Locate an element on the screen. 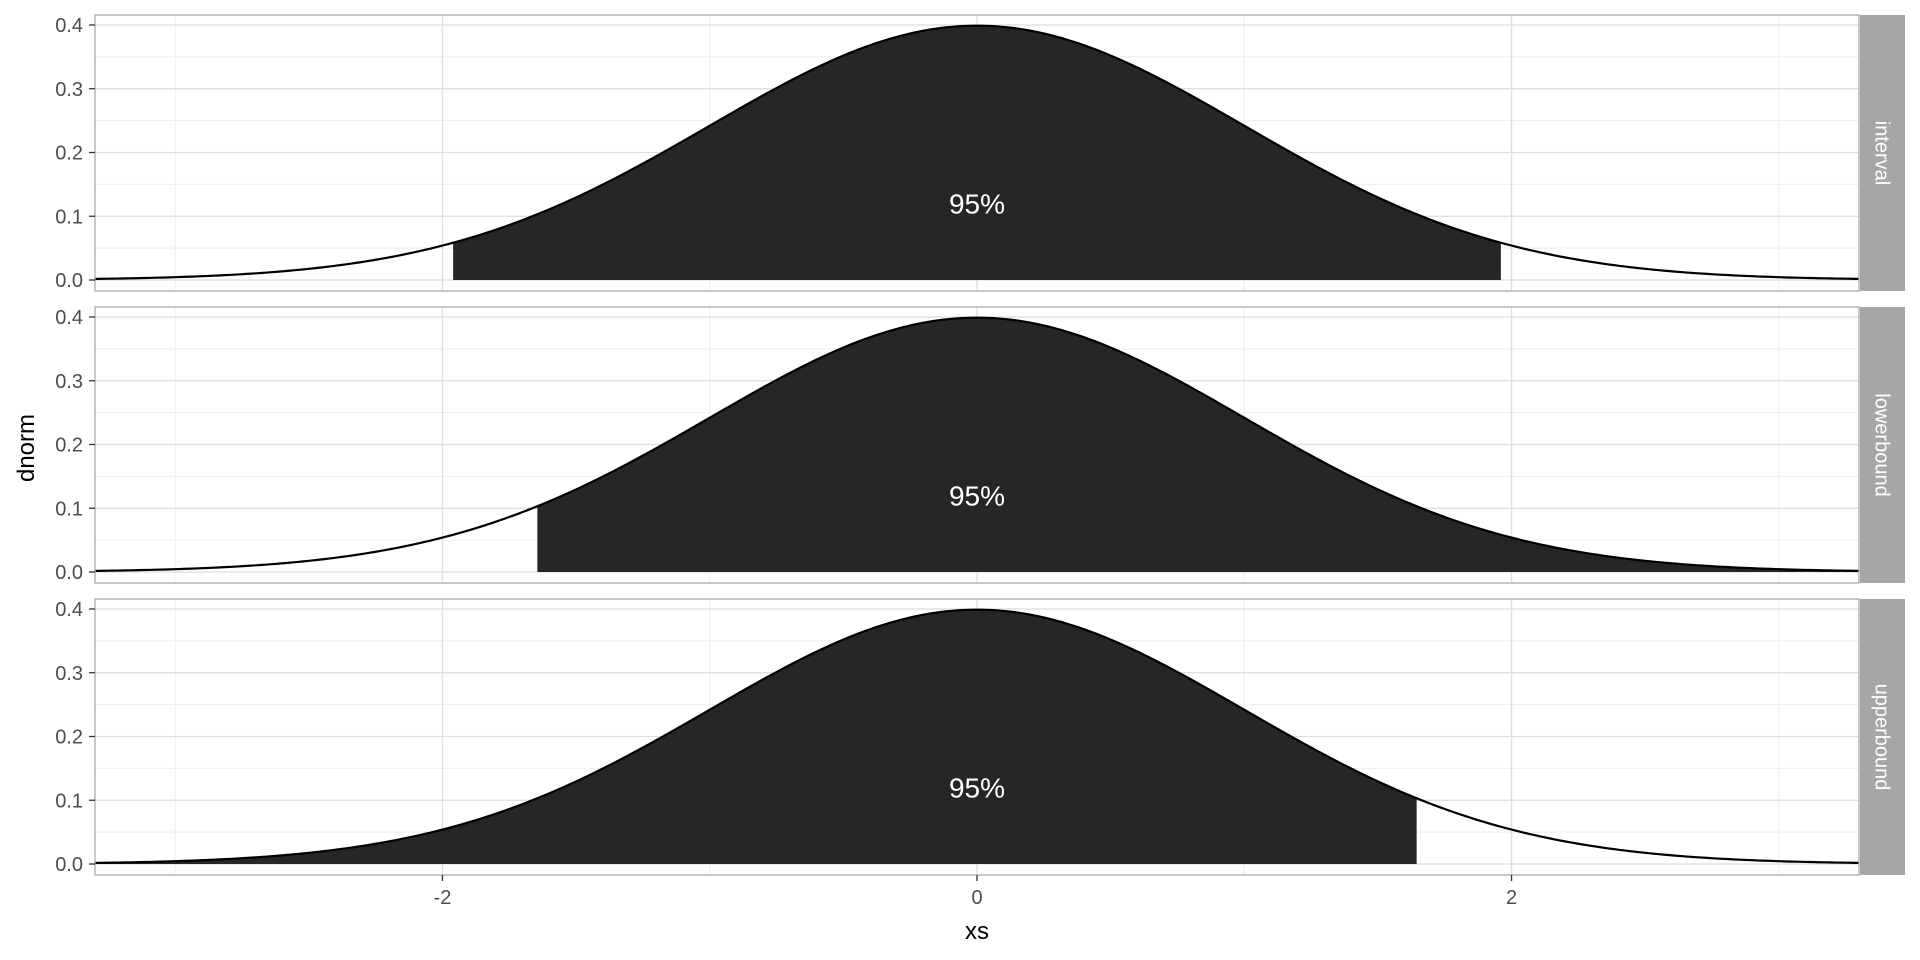 The image size is (1920, 960). x-tick-label: 2 is located at coordinates (1511, 898).